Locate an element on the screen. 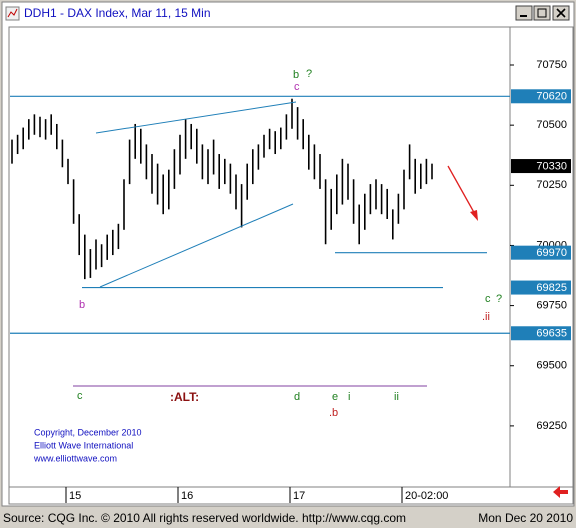 The height and width of the screenshot is (528, 576). alt-label: :ALT: is located at coordinates (184, 397).